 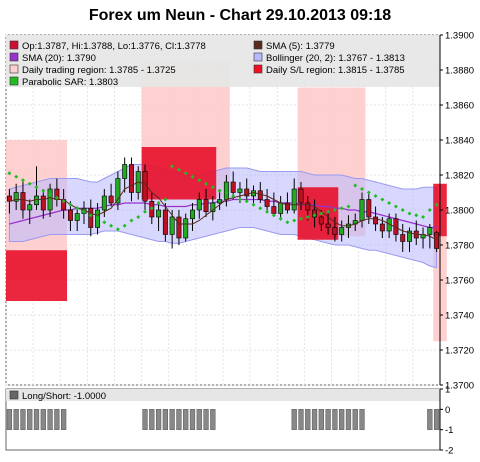 What do you see at coordinates (459, 36) in the screenshot?
I see `y-tick-label: 1.3900` at bounding box center [459, 36].